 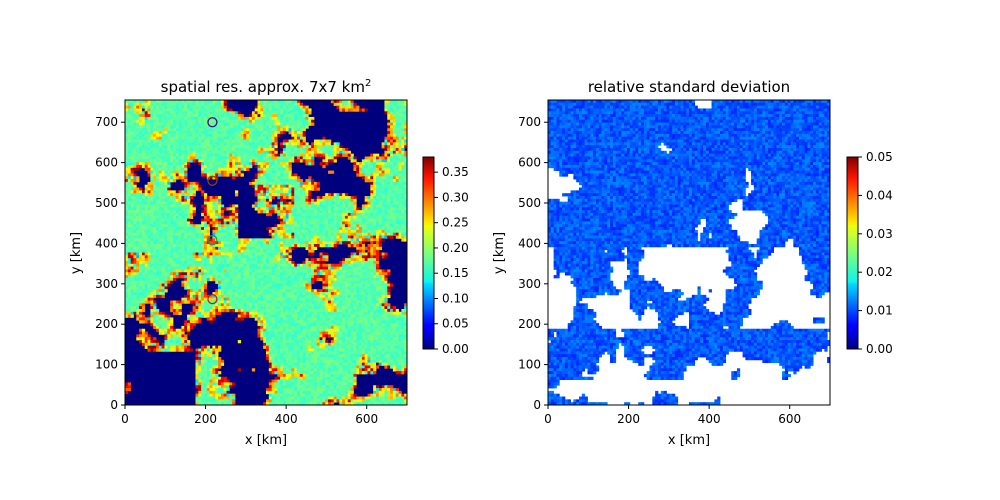 What do you see at coordinates (455, 248) in the screenshot?
I see `colorbar-tick-label: 0.20` at bounding box center [455, 248].